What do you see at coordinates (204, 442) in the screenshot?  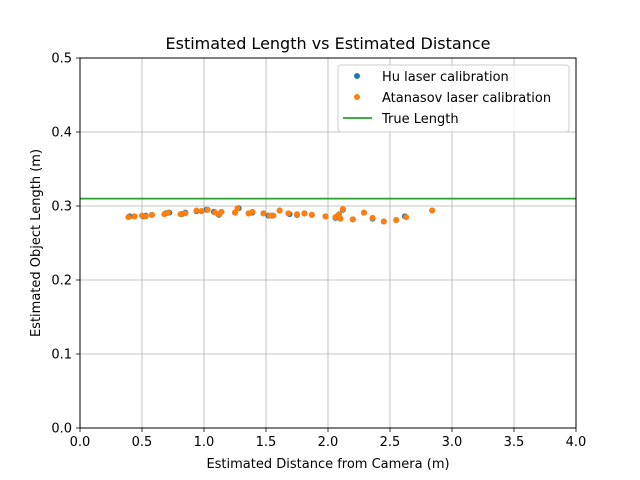 I see `x-tick-label: 1.0` at bounding box center [204, 442].